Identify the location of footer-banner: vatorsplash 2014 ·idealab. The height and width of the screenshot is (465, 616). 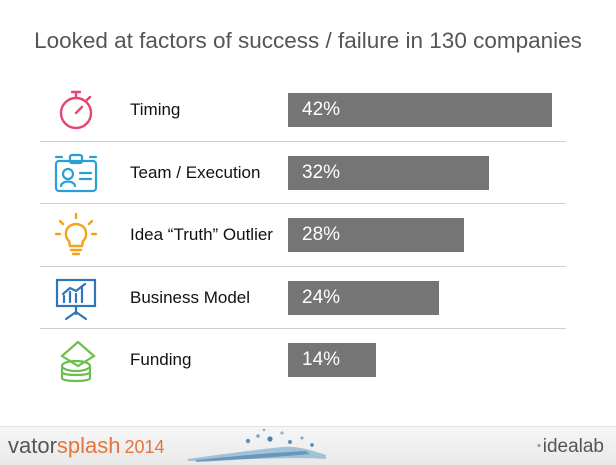
(308, 445).